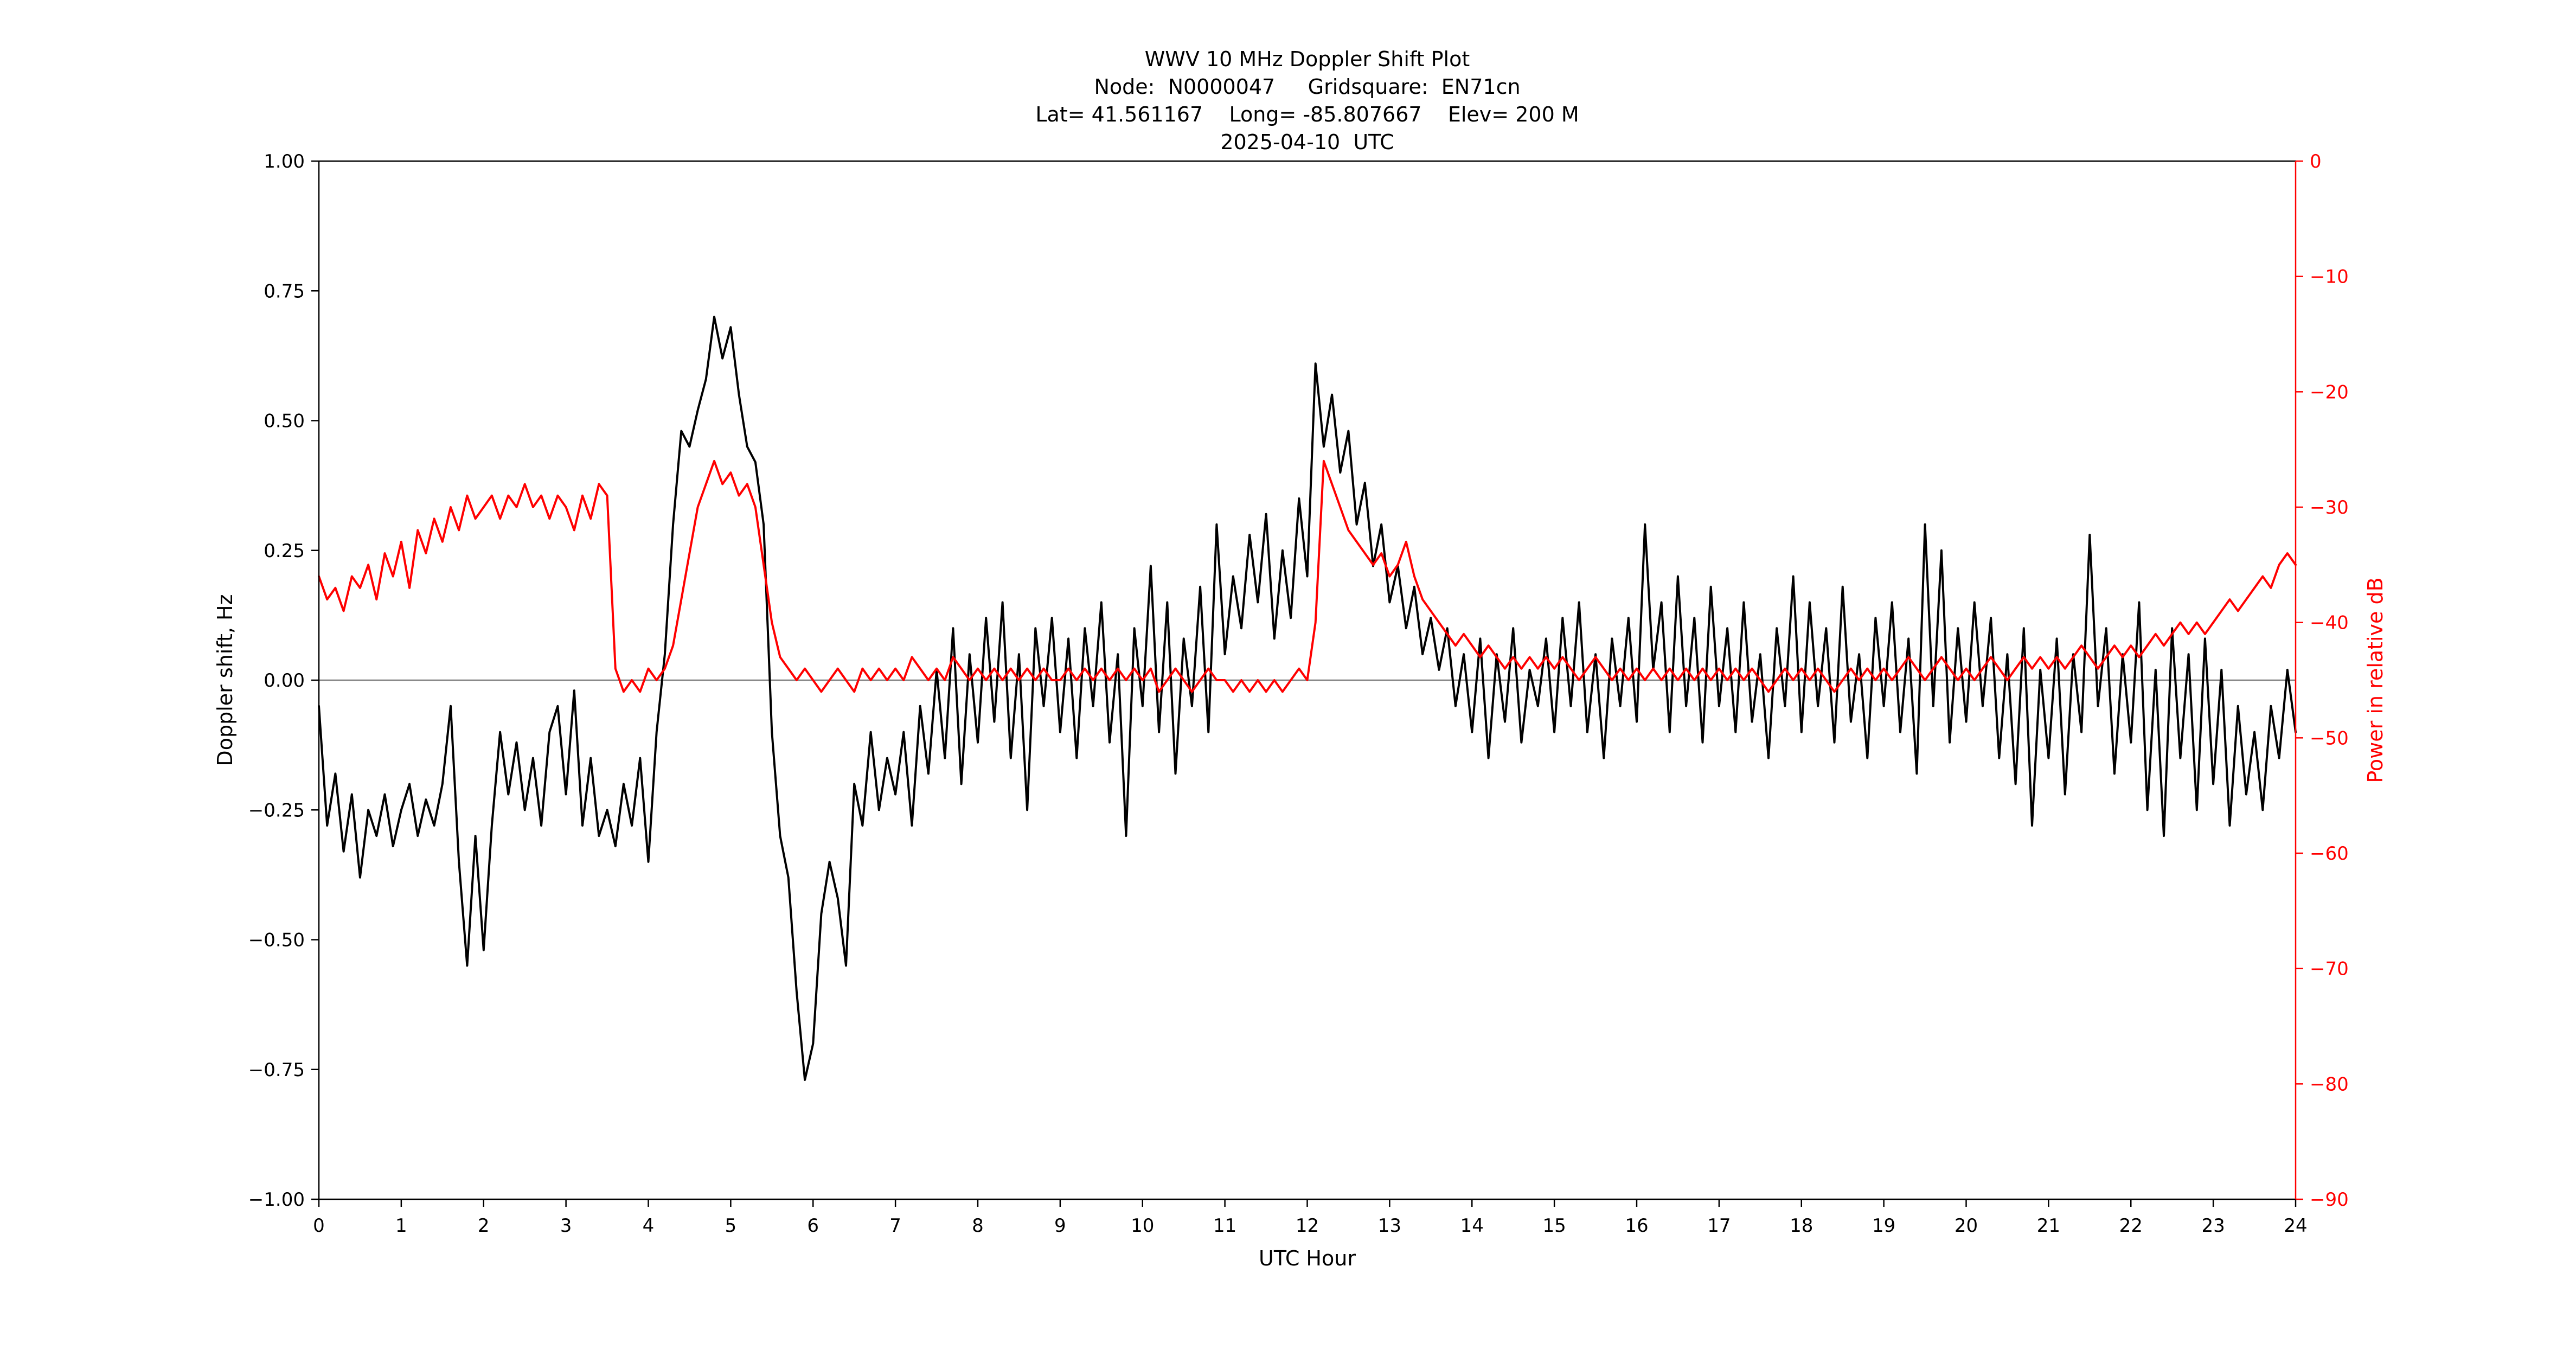 This screenshot has height=1356, width=2576. What do you see at coordinates (2329, 969) in the screenshot?
I see `y-right-tick-label: −70` at bounding box center [2329, 969].